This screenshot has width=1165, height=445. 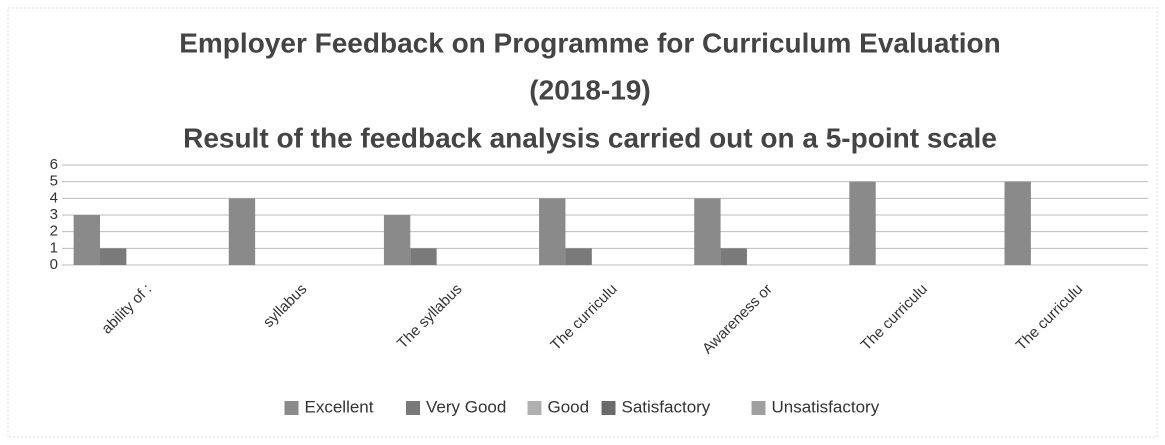 What do you see at coordinates (430, 317) in the screenshot?
I see `x-tick-label: The syllabus` at bounding box center [430, 317].